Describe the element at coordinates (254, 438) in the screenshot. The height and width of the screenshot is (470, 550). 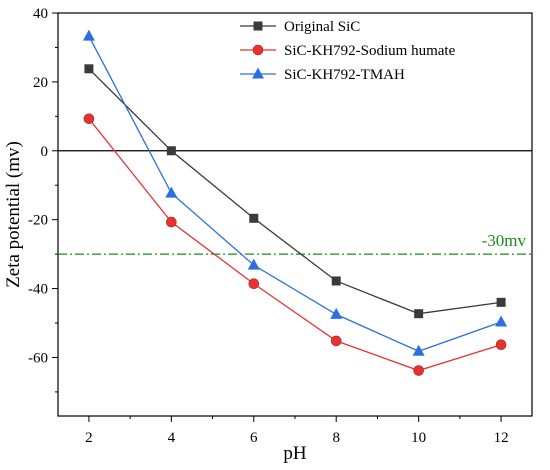
I see `x-tick-label: 6` at that location.